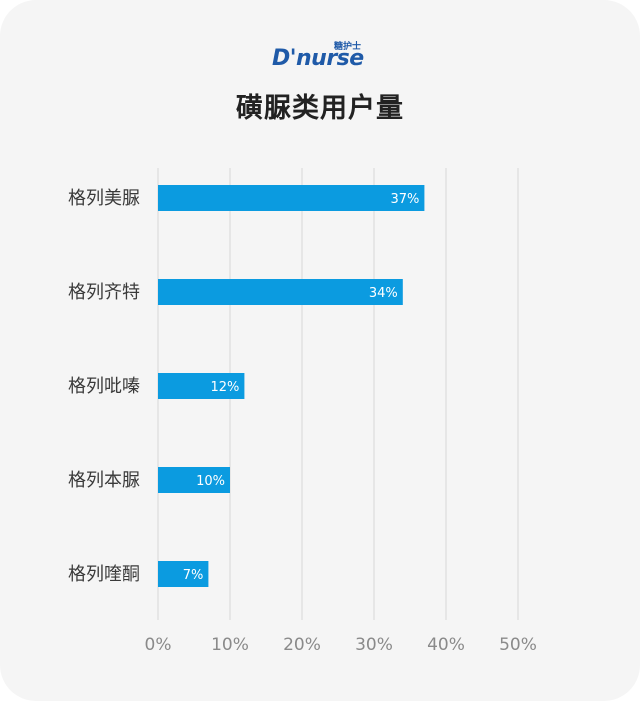  Describe the element at coordinates (230, 645) in the screenshot. I see `x-tick-label-10: 10%` at that location.